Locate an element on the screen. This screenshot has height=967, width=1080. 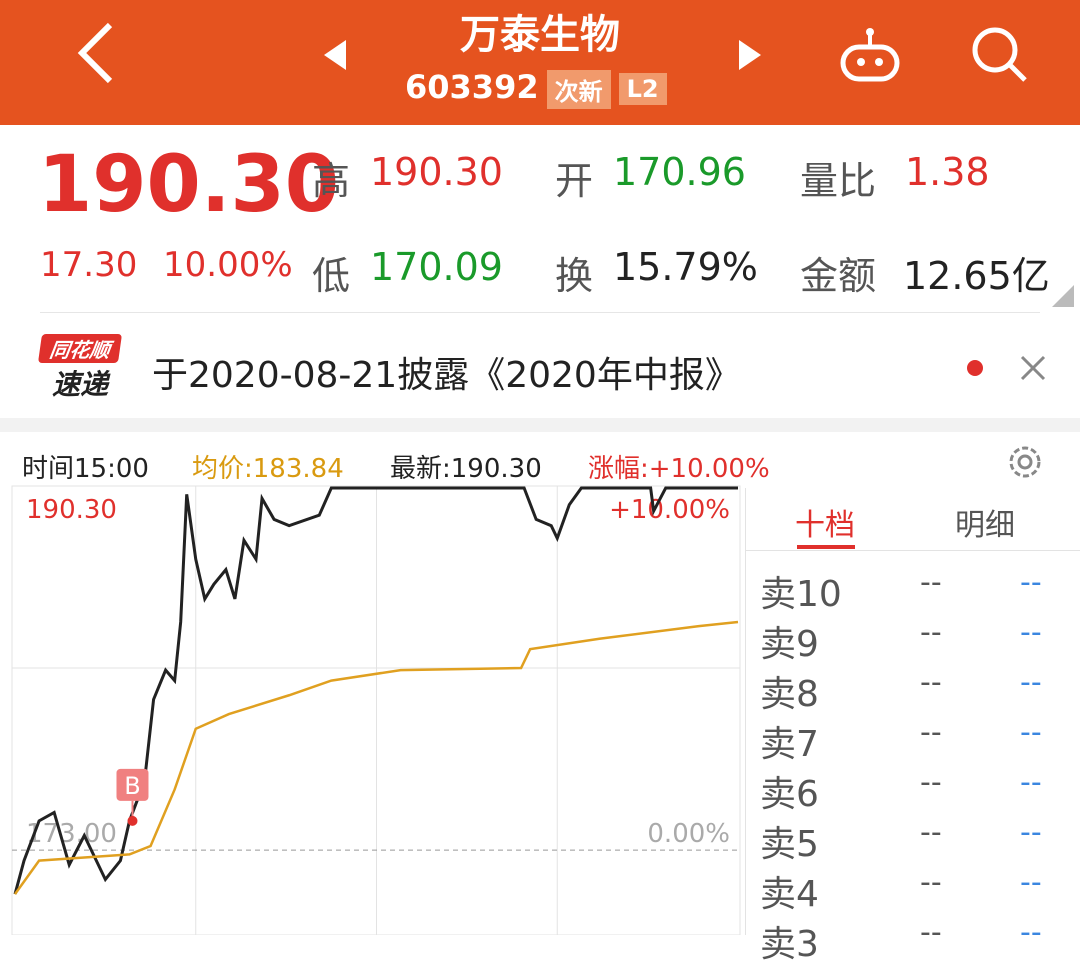
buy-badge is located at coordinates (132, 784).